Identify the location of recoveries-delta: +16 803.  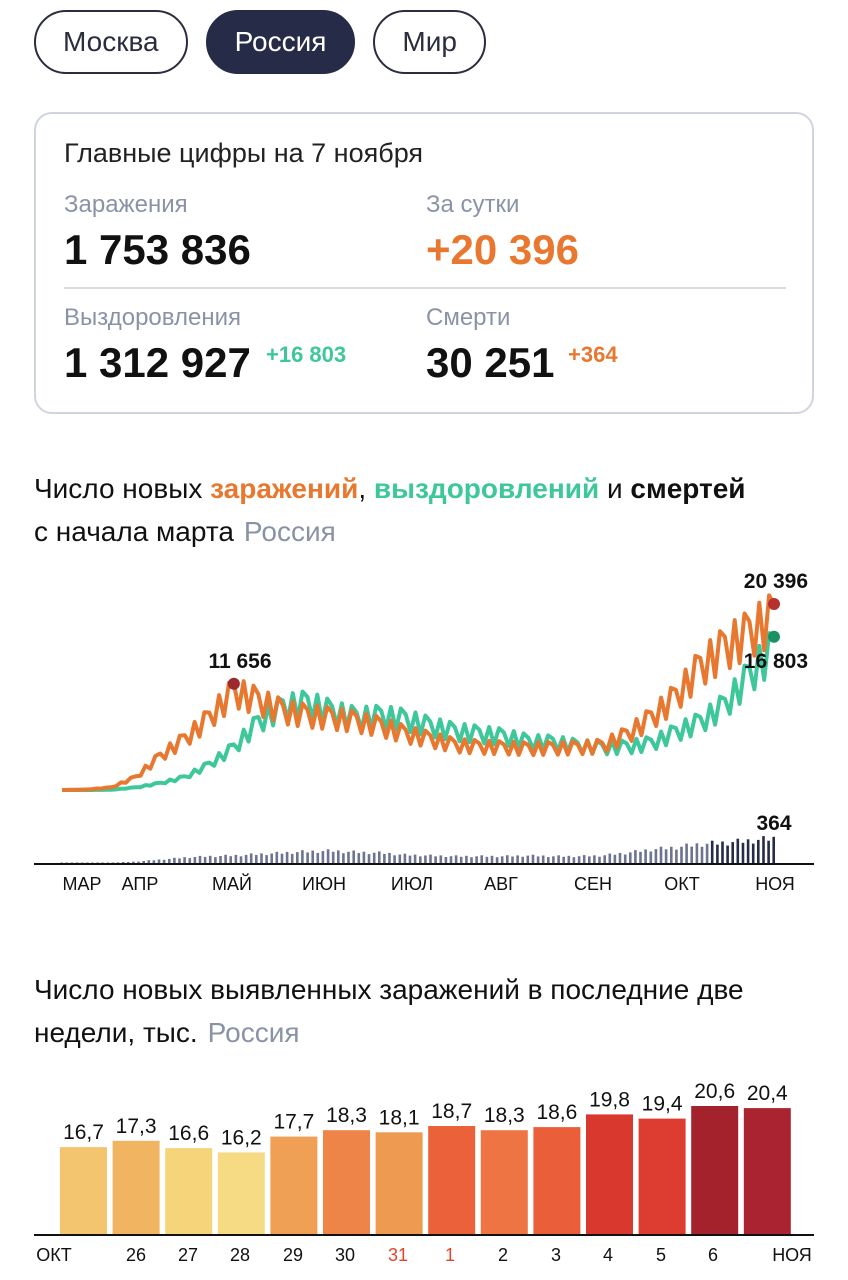
(306, 354).